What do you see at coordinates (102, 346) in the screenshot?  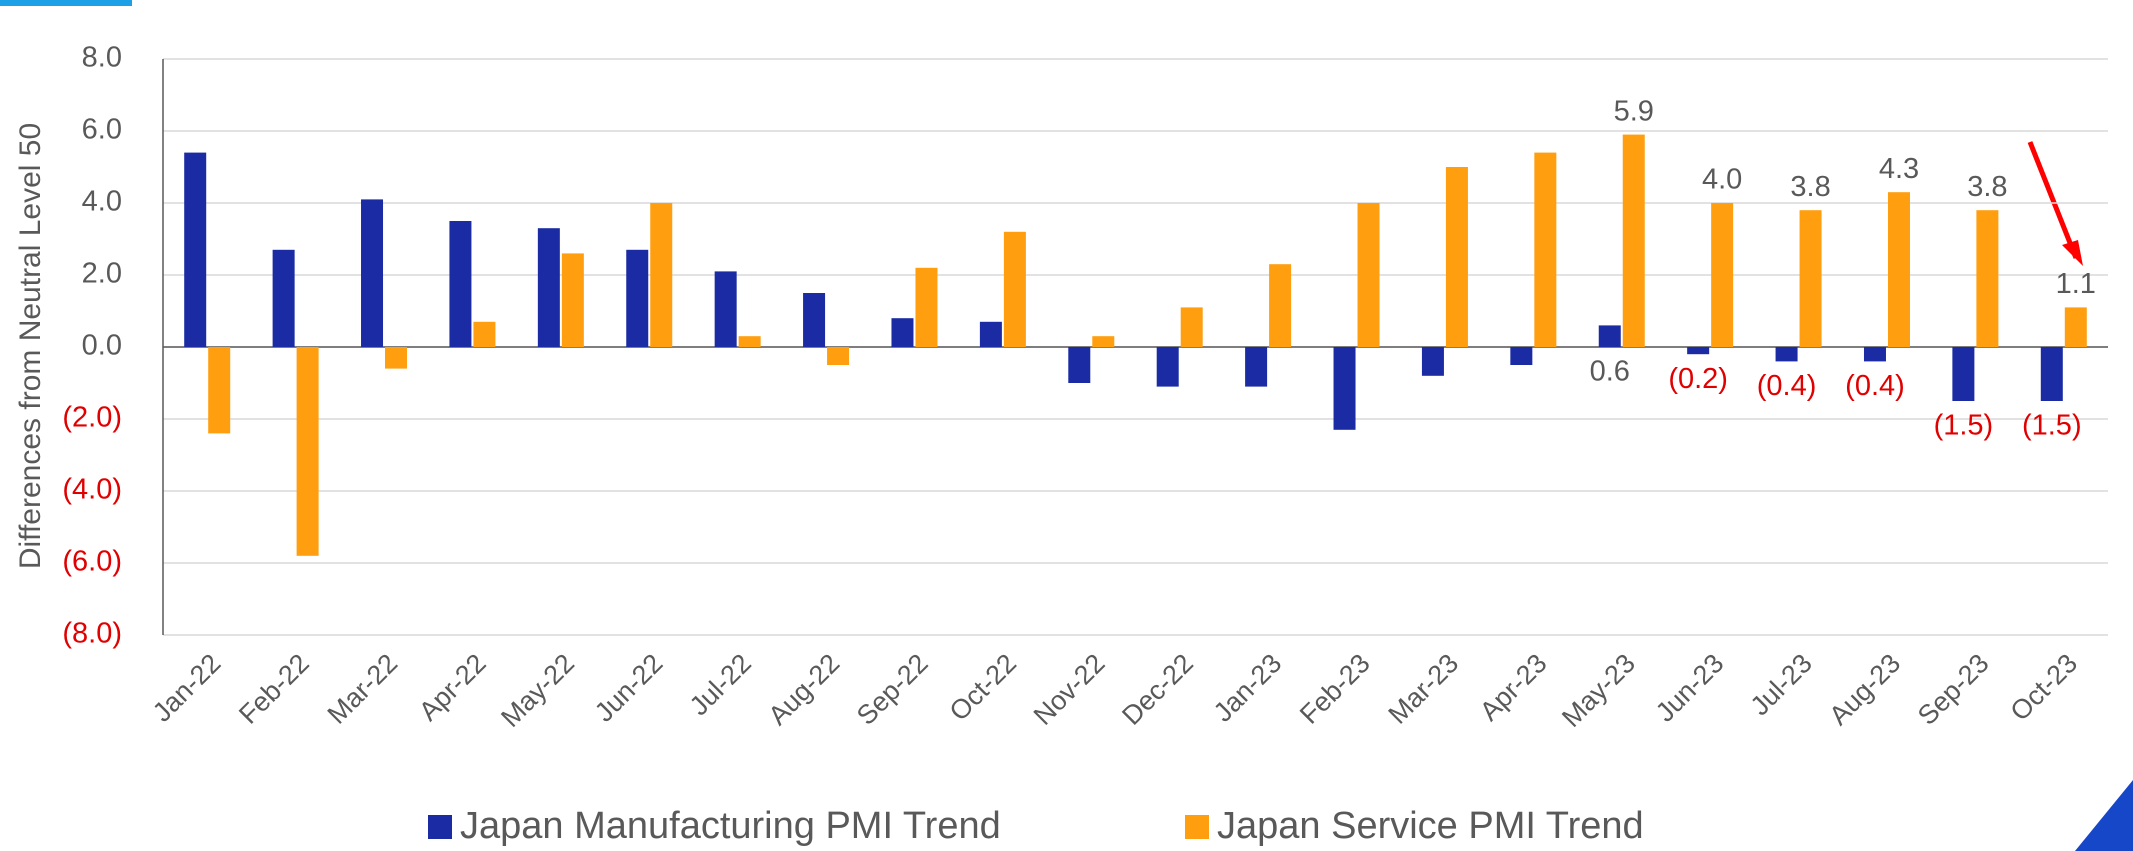 I see `y-tick-label: 0.0` at bounding box center [102, 346].